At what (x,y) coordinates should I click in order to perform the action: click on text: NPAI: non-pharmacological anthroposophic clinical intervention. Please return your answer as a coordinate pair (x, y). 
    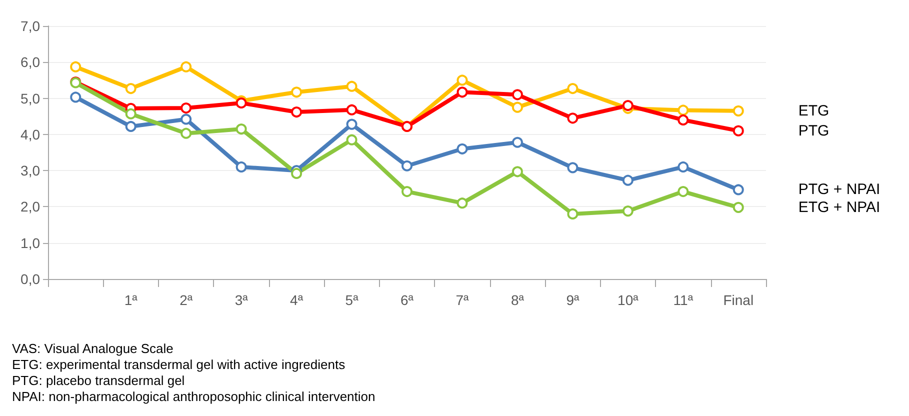
    Looking at the image, I should click on (194, 396).